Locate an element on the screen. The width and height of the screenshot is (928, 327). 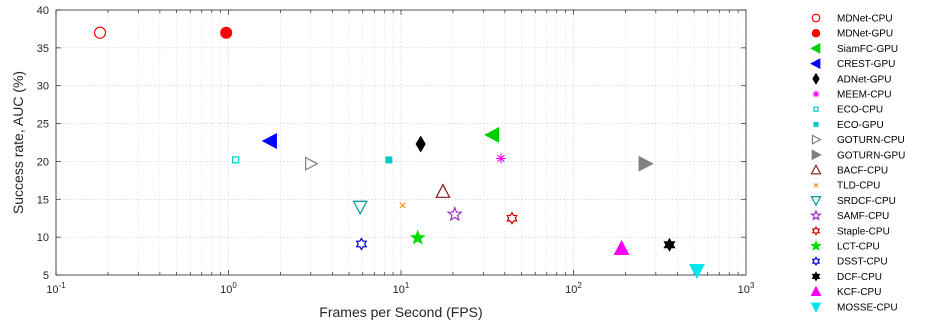
y-tick-label: 15 is located at coordinates (43, 200).